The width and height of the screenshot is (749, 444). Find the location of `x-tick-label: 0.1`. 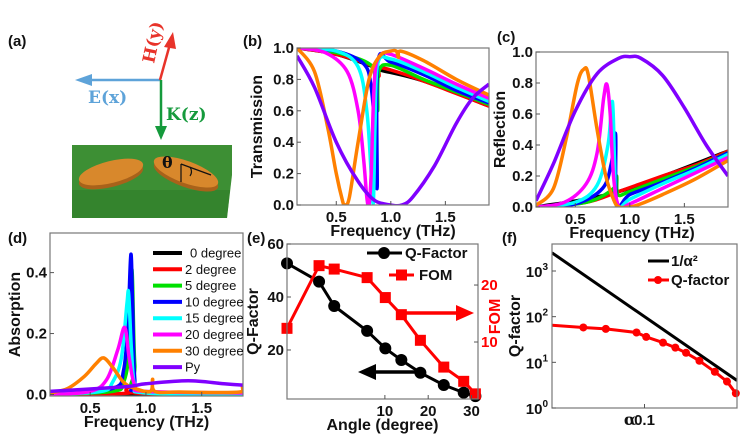

x-tick-label: 0.1 is located at coordinates (644, 420).